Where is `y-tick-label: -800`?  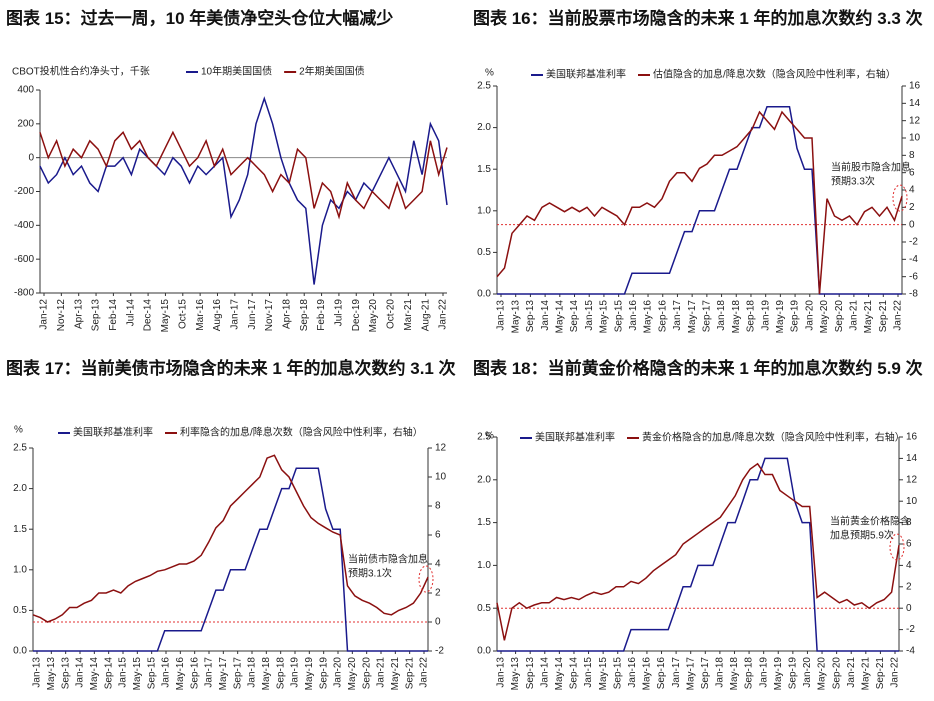
y-tick-label: -800 is located at coordinates (24, 293).